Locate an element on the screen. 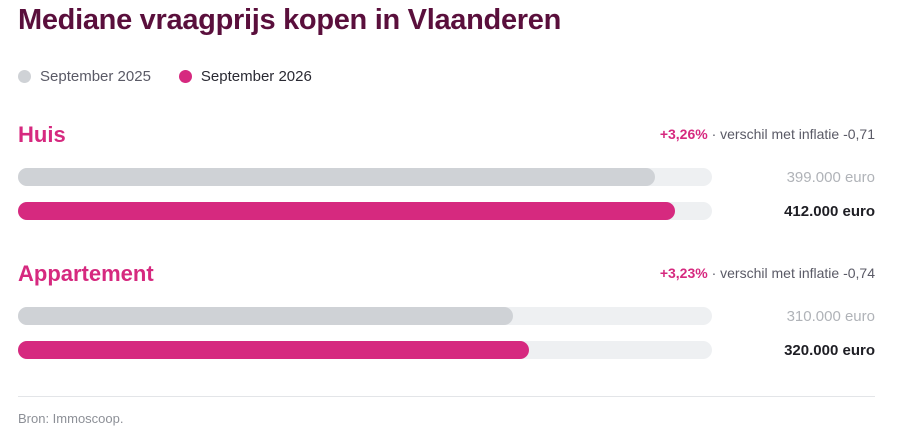  change-percentage: +3,23% is located at coordinates (683, 273).